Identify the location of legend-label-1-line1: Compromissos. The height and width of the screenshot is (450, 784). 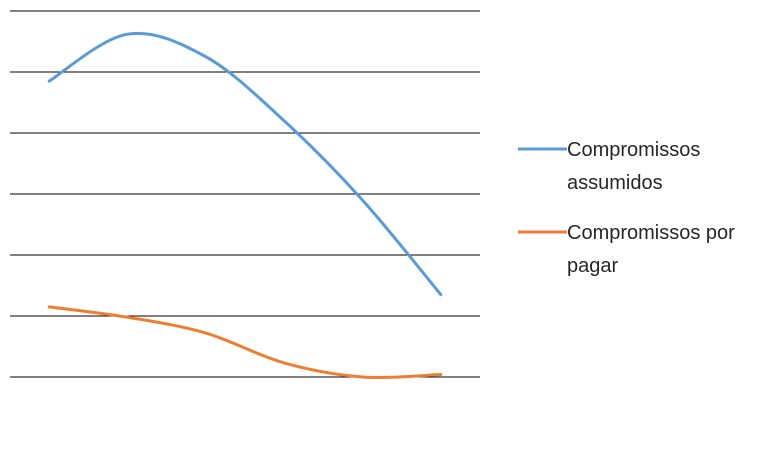
(633, 150).